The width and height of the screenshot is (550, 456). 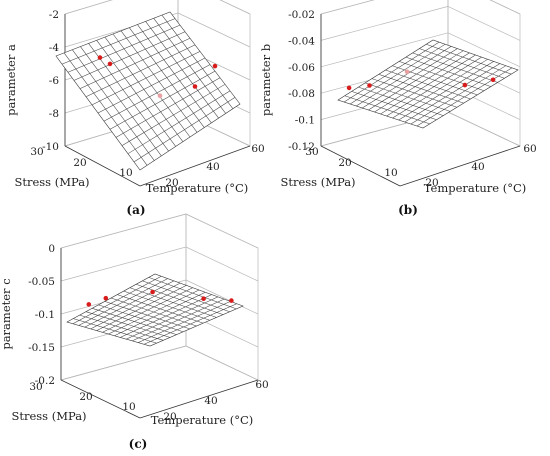 I want to click on z-tick-label: -0.02, so click(x=301, y=15).